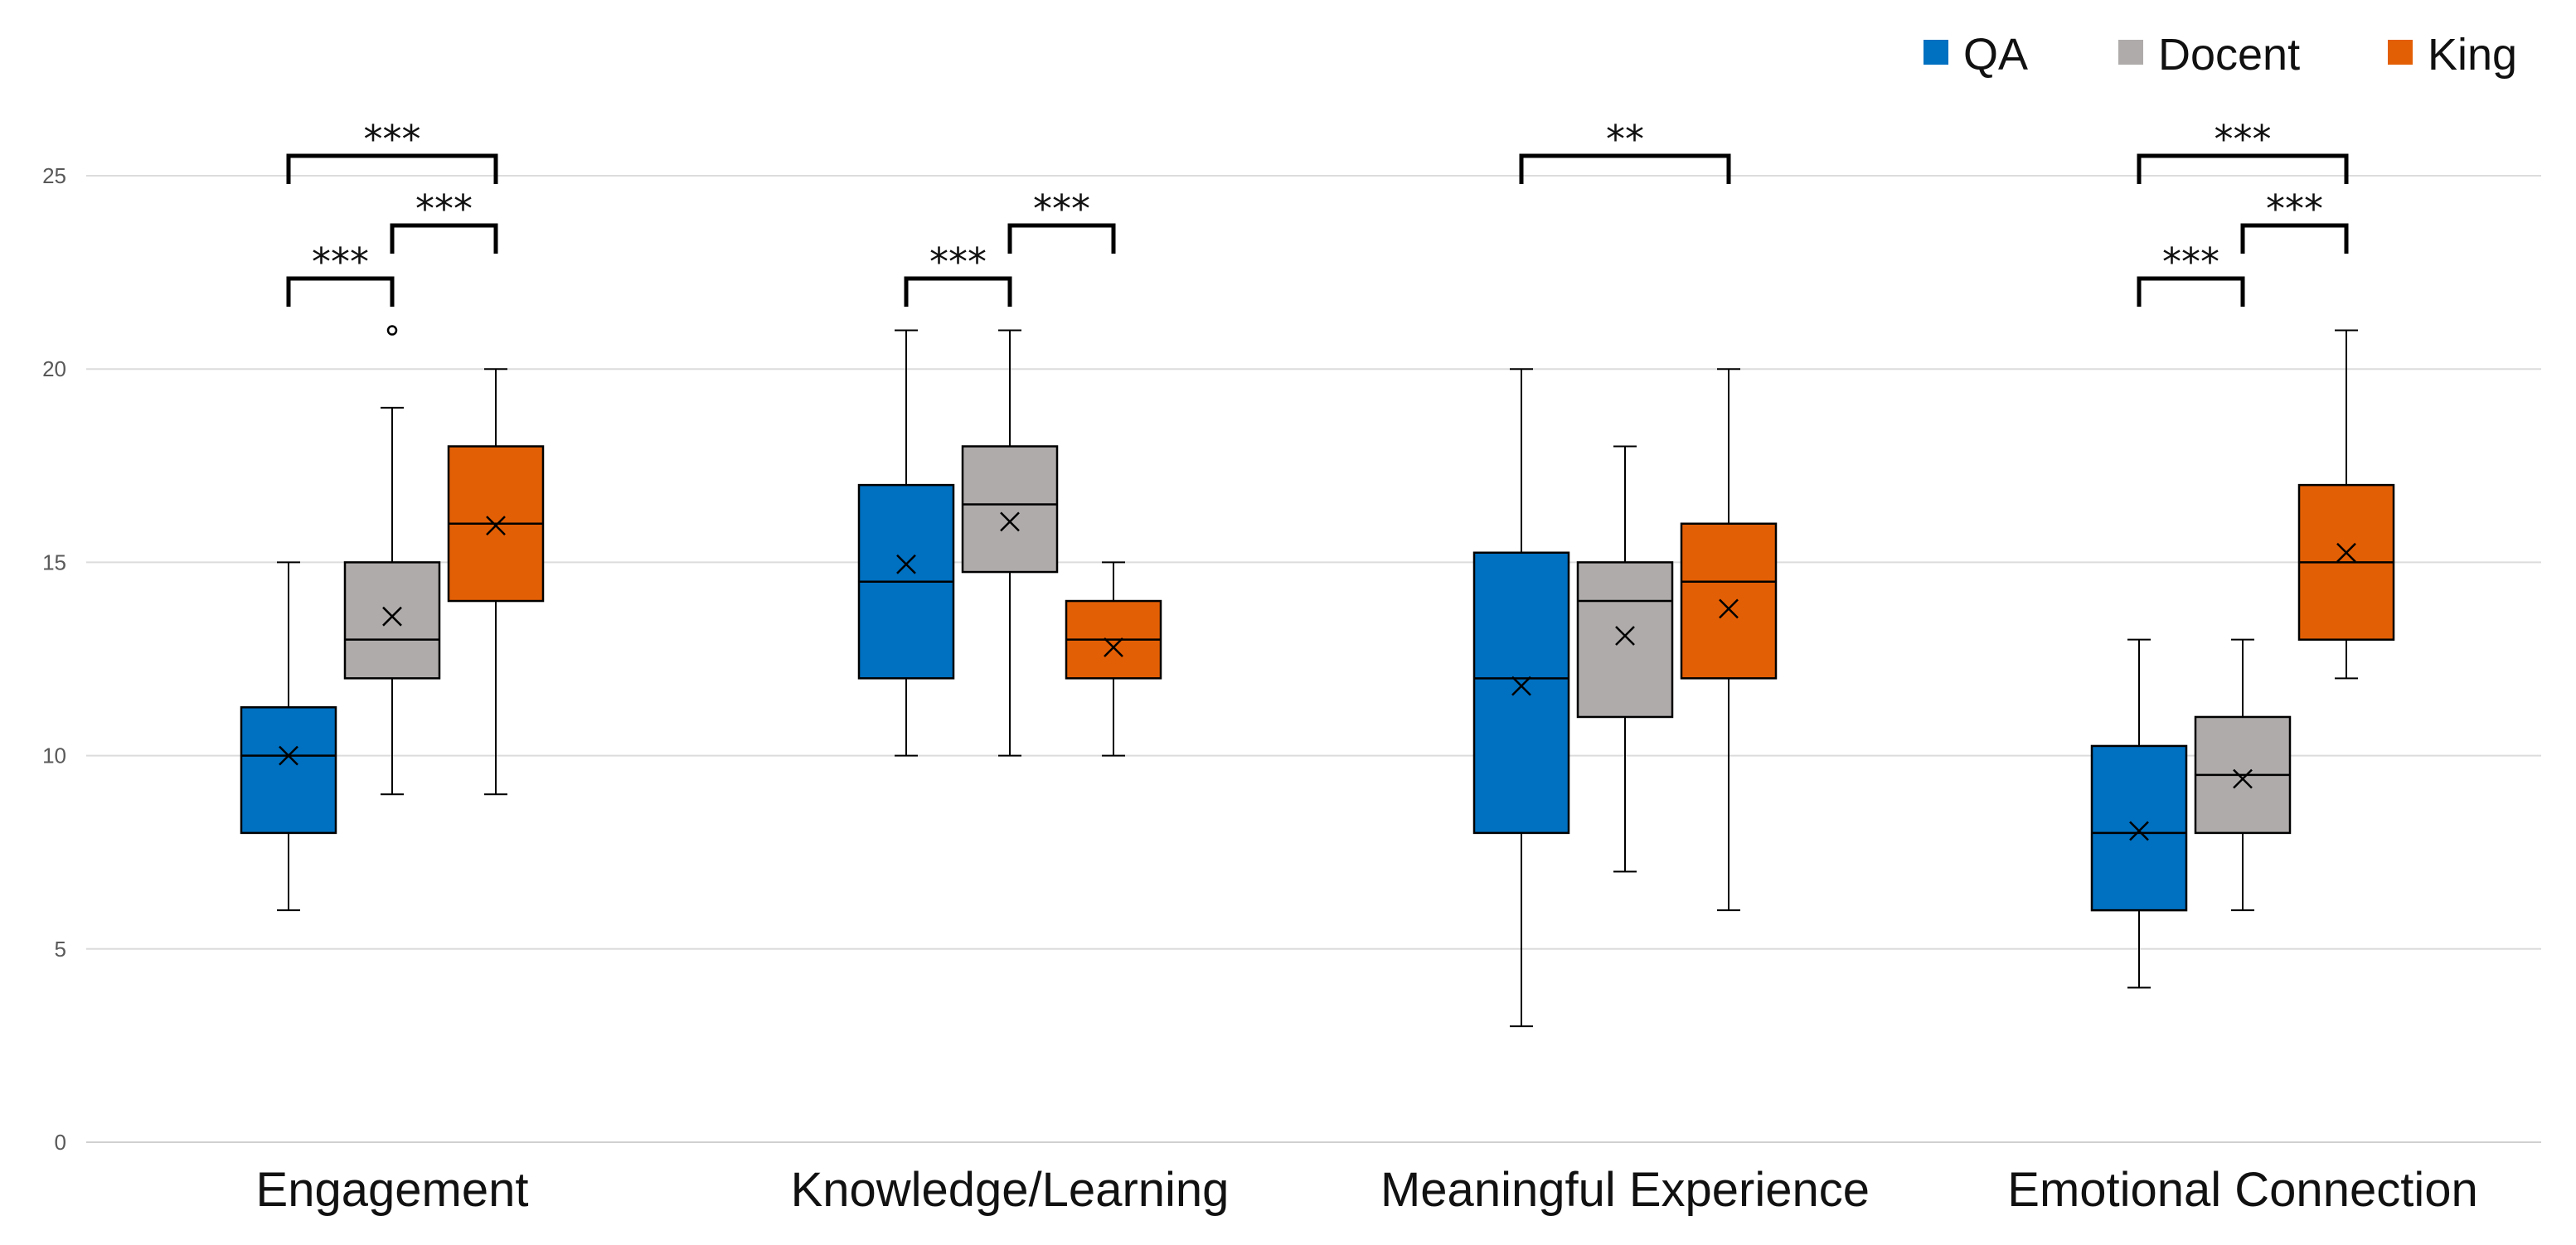 This screenshot has width=2576, height=1245. What do you see at coordinates (392, 1190) in the screenshot?
I see `category-label: Engagement` at bounding box center [392, 1190].